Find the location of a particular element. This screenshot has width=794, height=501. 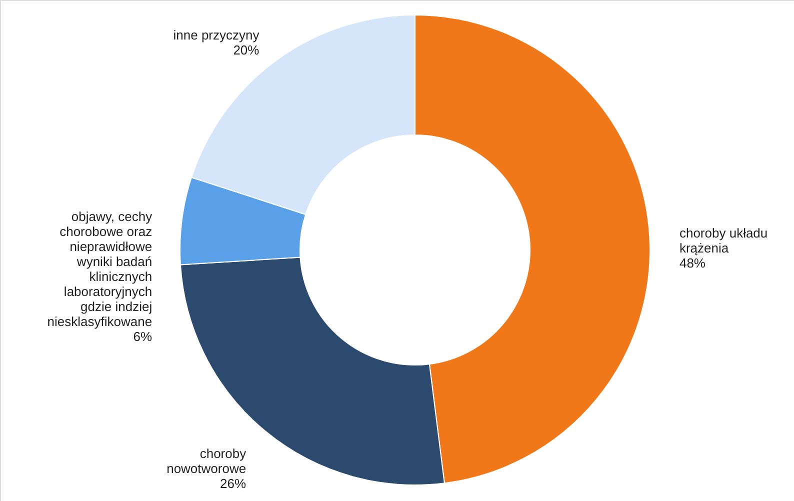

slice-label: choroby nowotworowe is located at coordinates (206, 461).